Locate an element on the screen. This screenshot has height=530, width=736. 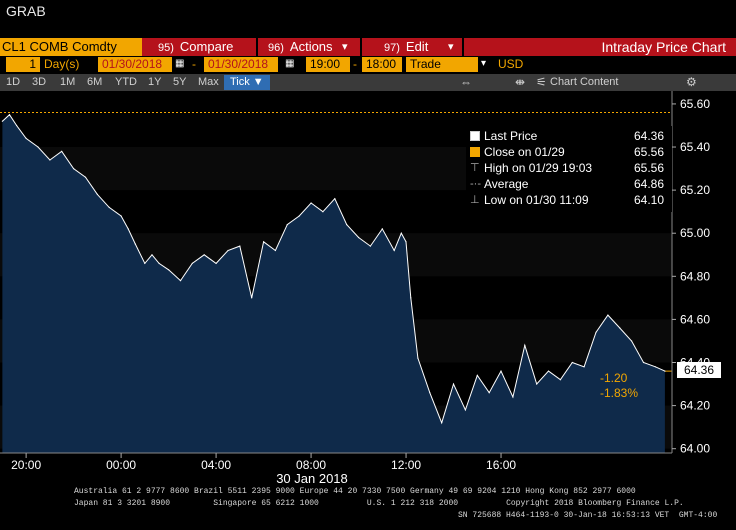
tick-select: Tick ▼ is located at coordinates (247, 82).